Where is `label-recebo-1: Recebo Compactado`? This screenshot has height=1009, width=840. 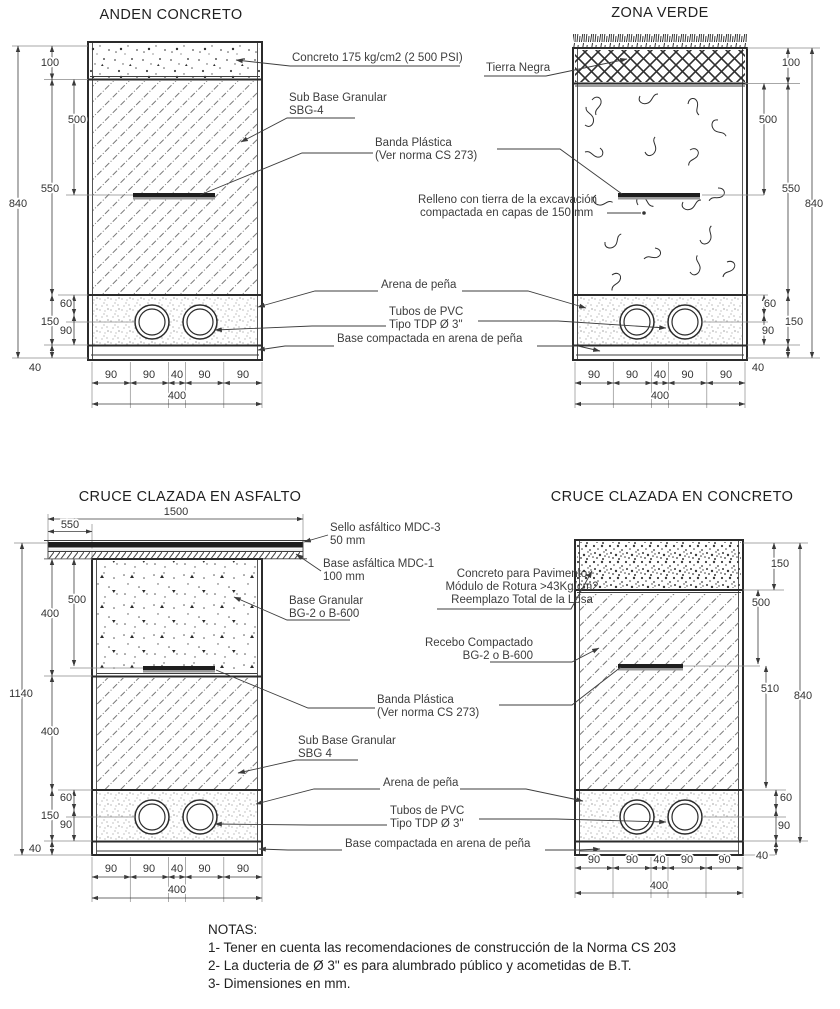 label-recebo-1: Recebo Compactado is located at coordinates (479, 643).